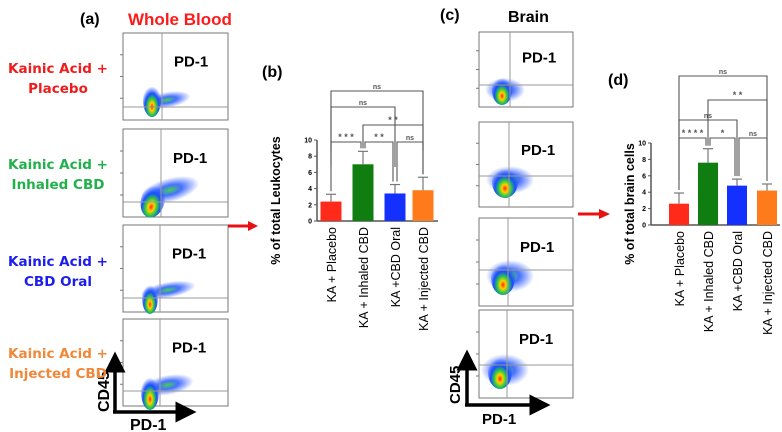 The image size is (782, 432). Describe the element at coordinates (528, 17) in the screenshot. I see `panel-c-title: Brain` at that location.